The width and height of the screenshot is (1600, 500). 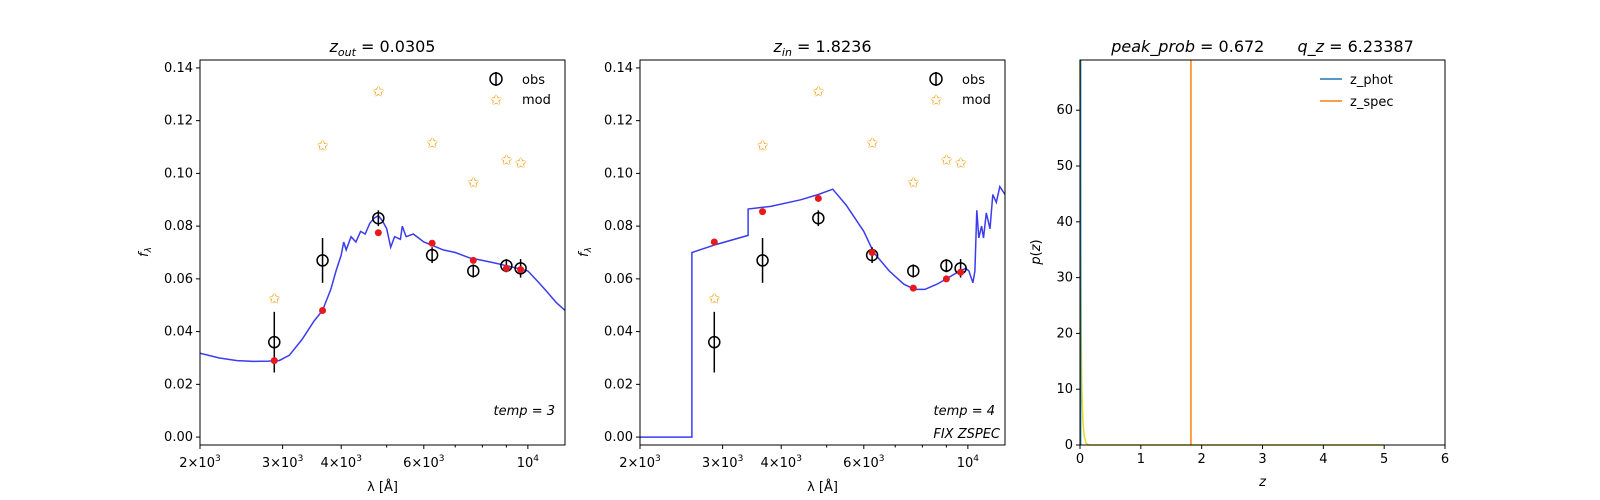 I want to click on x-tick-label: 0, so click(x=1080, y=459).